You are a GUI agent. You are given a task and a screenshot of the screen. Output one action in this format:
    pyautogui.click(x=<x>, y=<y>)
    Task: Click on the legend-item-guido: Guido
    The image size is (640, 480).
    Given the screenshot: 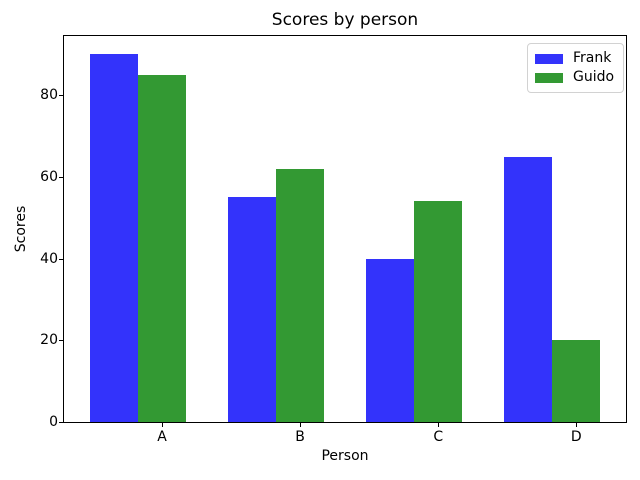 What is the action you would take?
    pyautogui.click(x=574, y=77)
    